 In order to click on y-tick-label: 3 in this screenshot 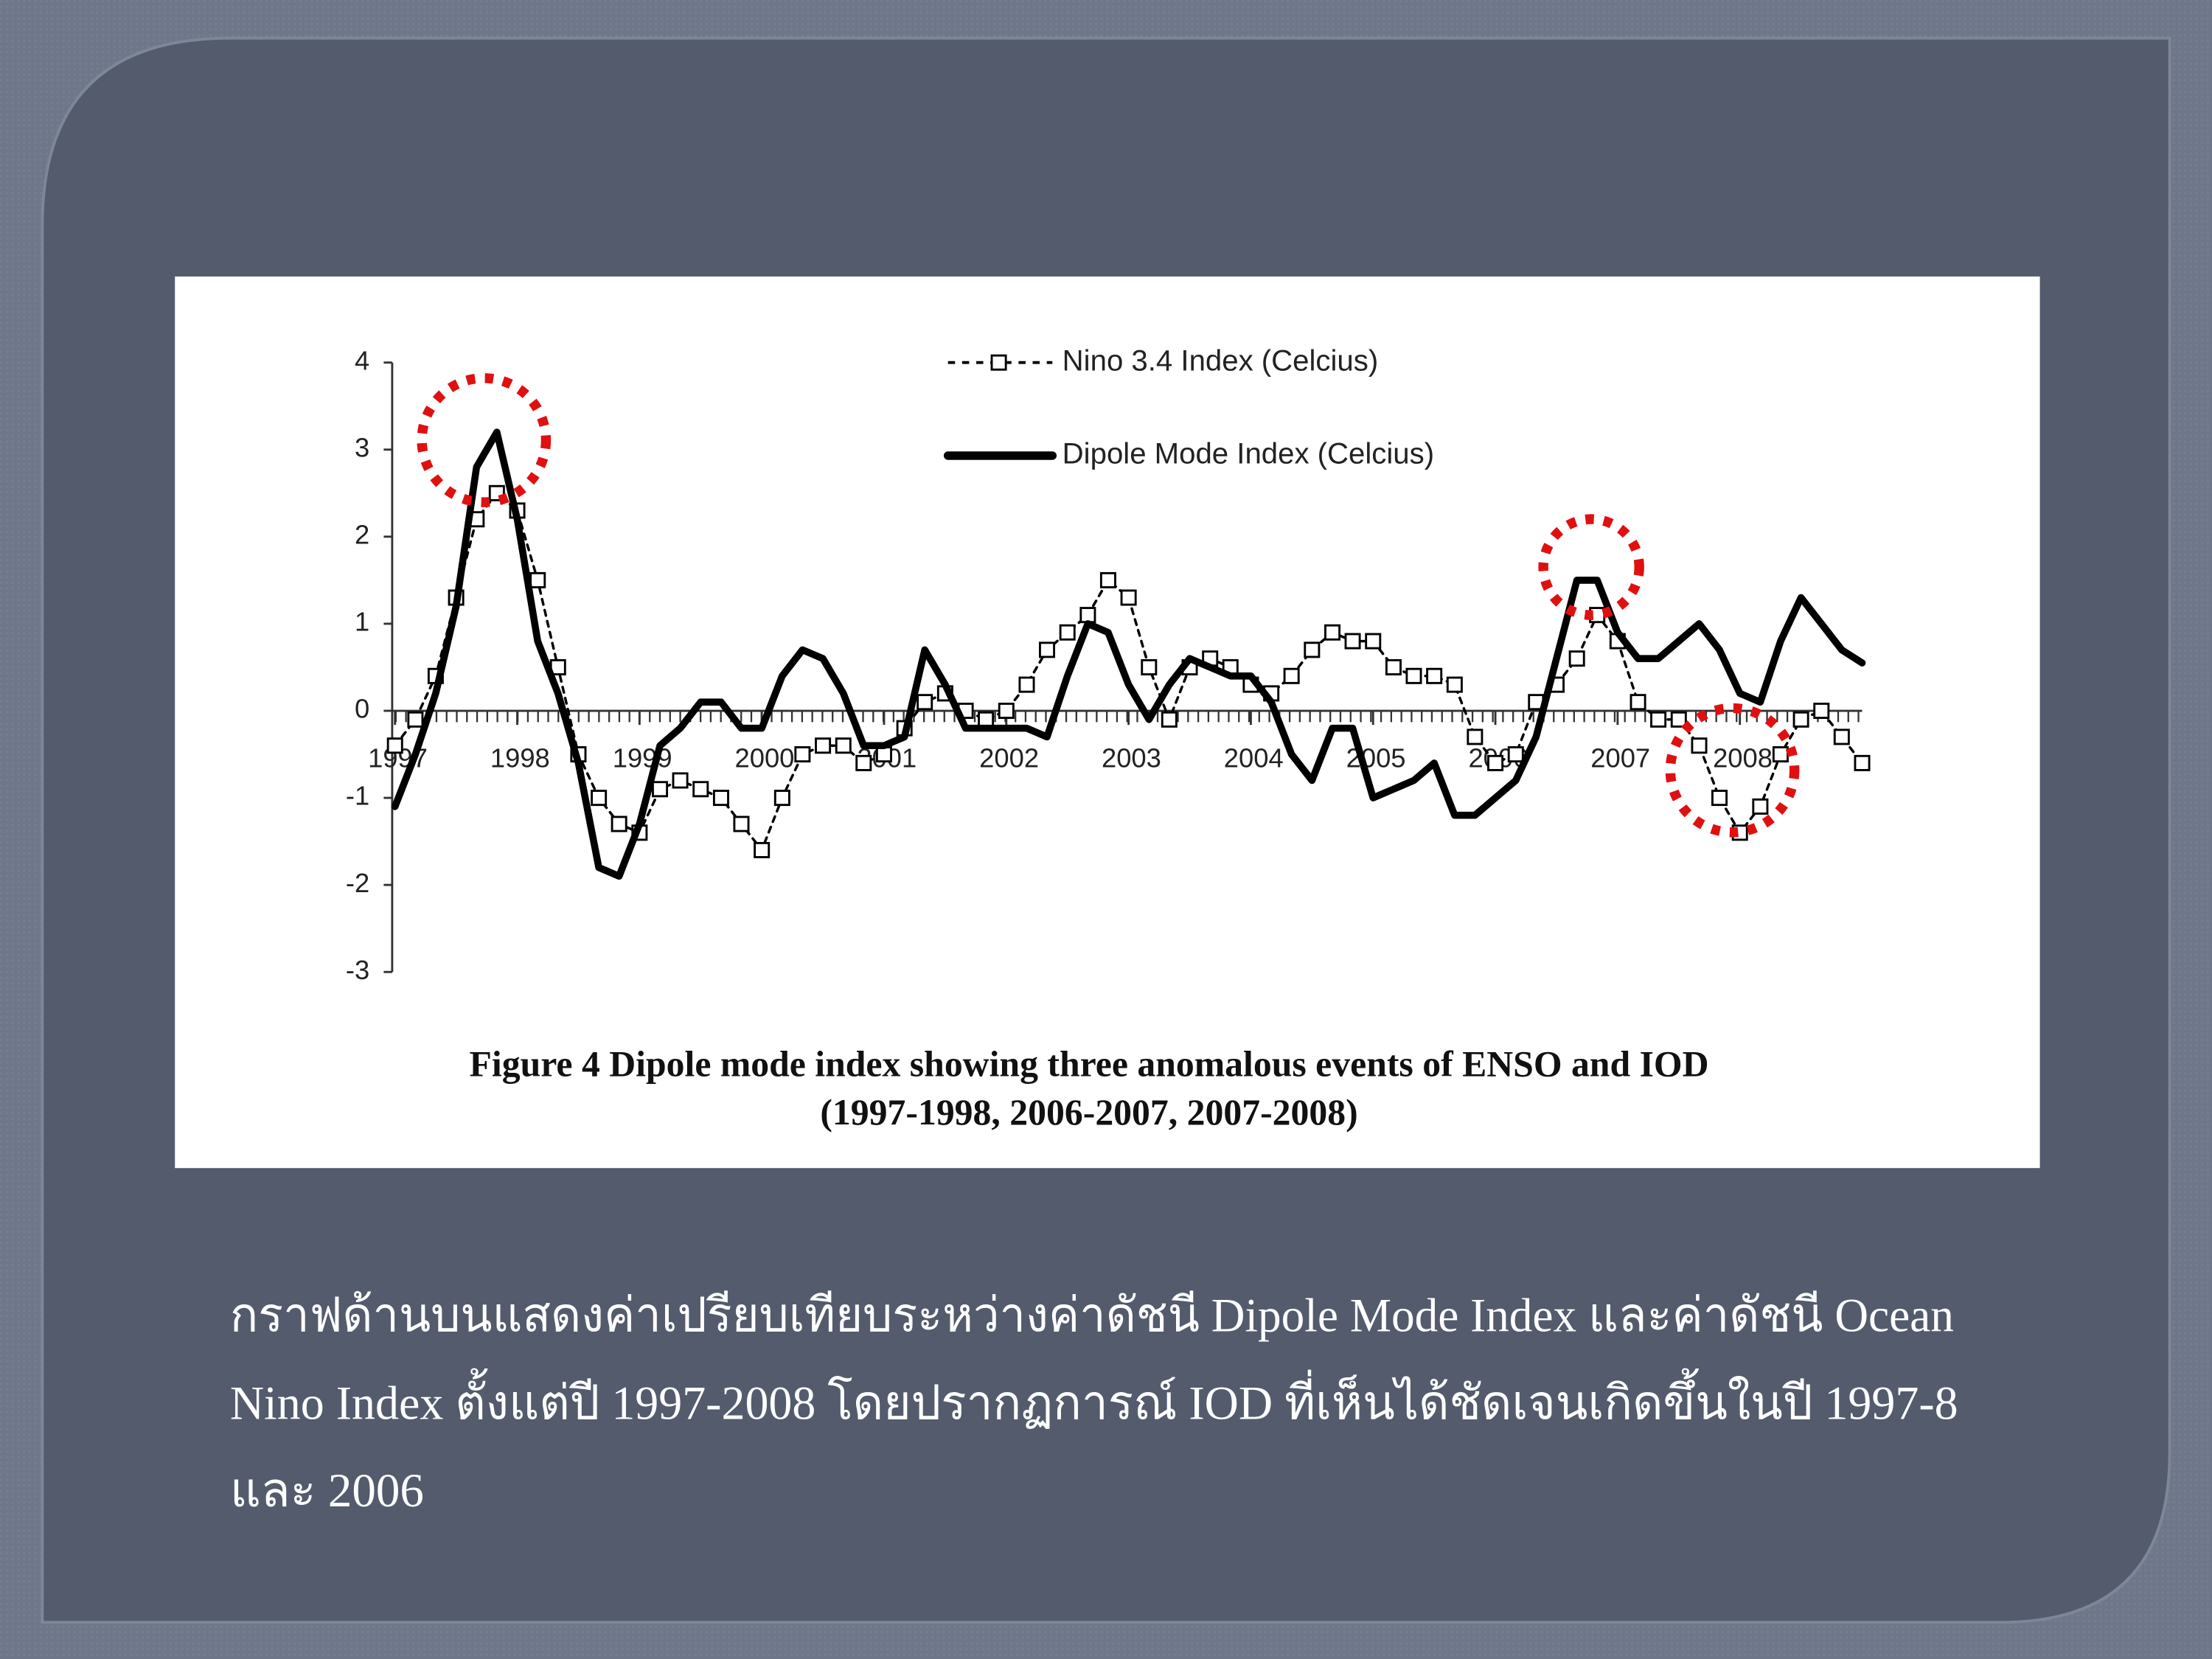, I will do `click(362, 447)`.